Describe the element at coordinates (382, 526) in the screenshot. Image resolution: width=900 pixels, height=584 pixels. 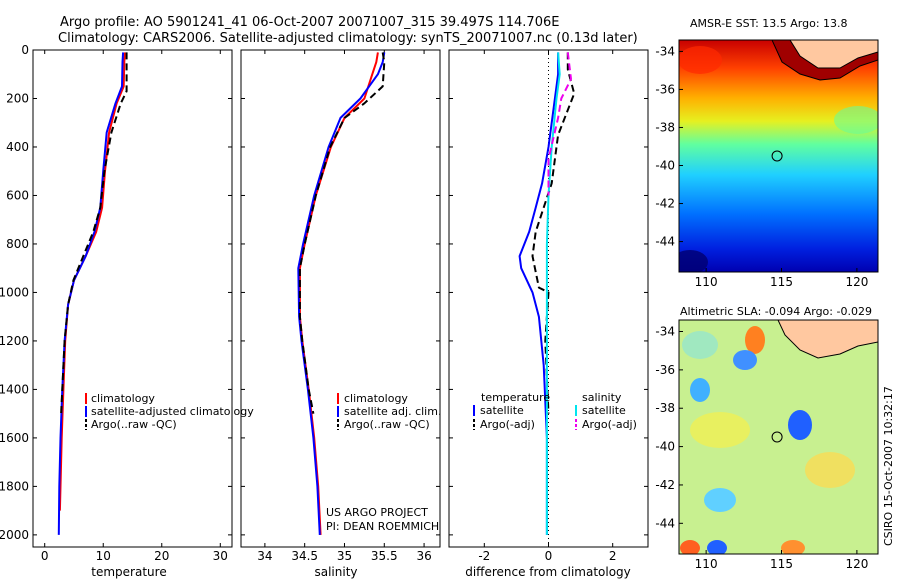
I see `pi-credit: PI: DEAN ROEMMICH` at that location.